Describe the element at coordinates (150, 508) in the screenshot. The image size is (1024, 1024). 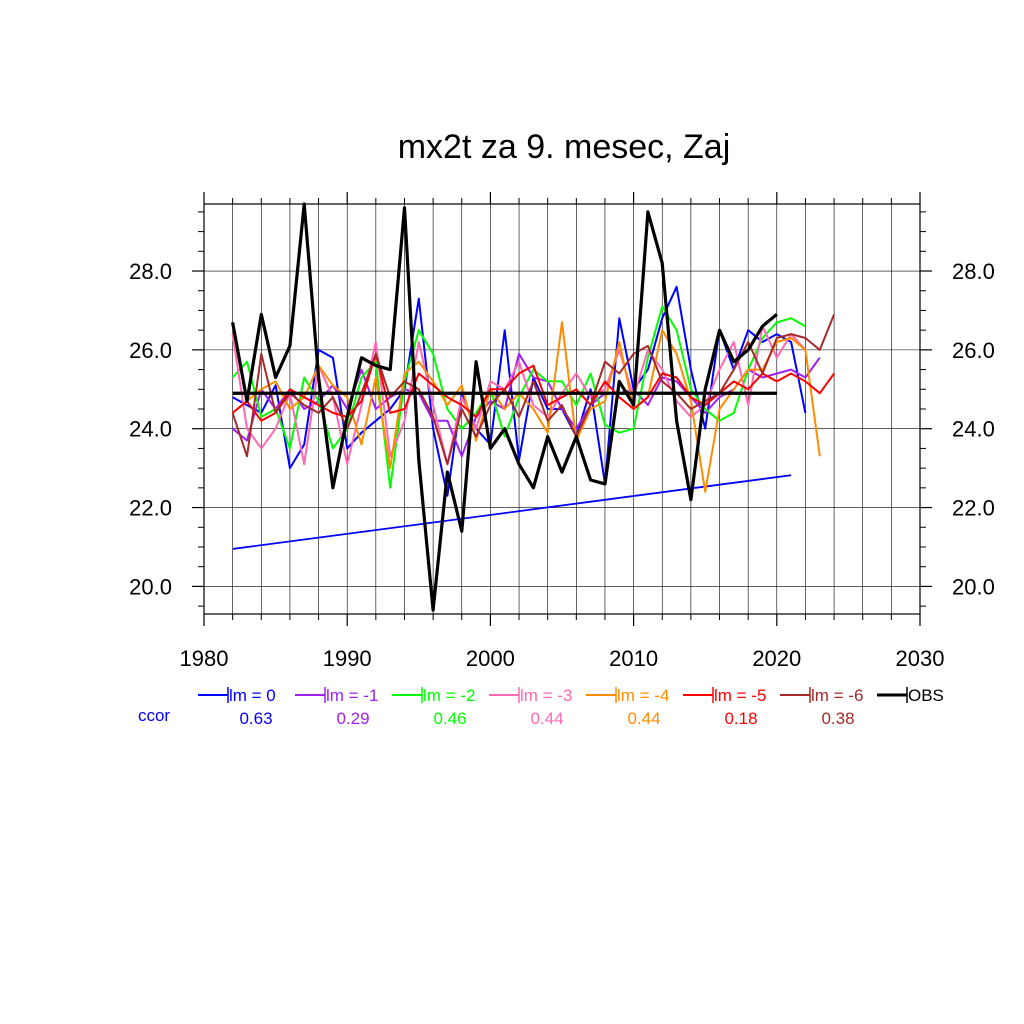
I see `y-tick-label-left: 22.0` at that location.